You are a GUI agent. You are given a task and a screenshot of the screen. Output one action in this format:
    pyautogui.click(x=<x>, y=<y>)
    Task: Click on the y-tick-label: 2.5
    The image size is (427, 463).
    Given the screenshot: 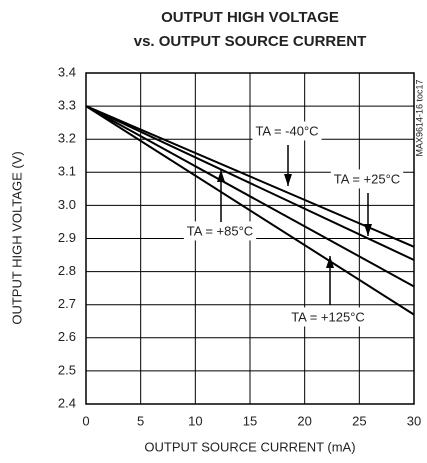 What is the action you would take?
    pyautogui.click(x=67, y=369)
    